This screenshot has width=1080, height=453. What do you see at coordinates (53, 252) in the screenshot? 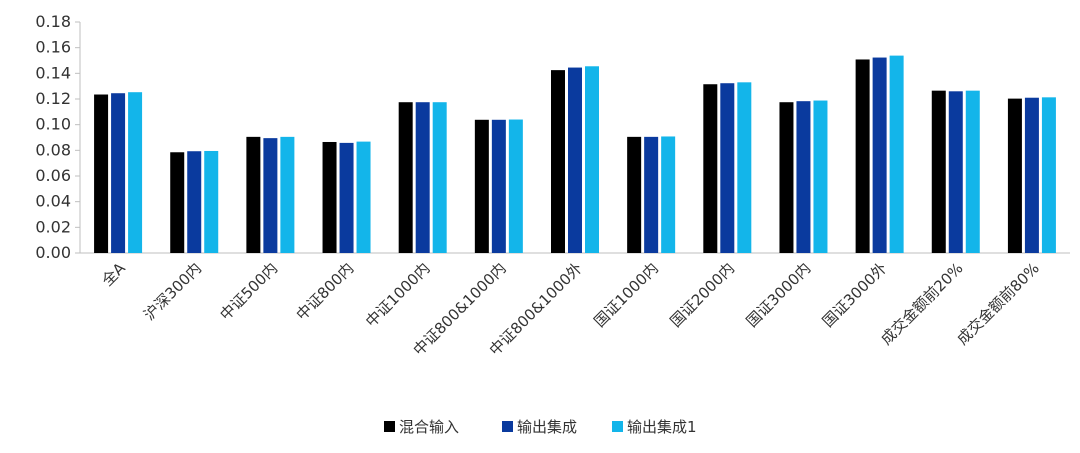
I see `y-tick-label: 0.00` at bounding box center [53, 252].